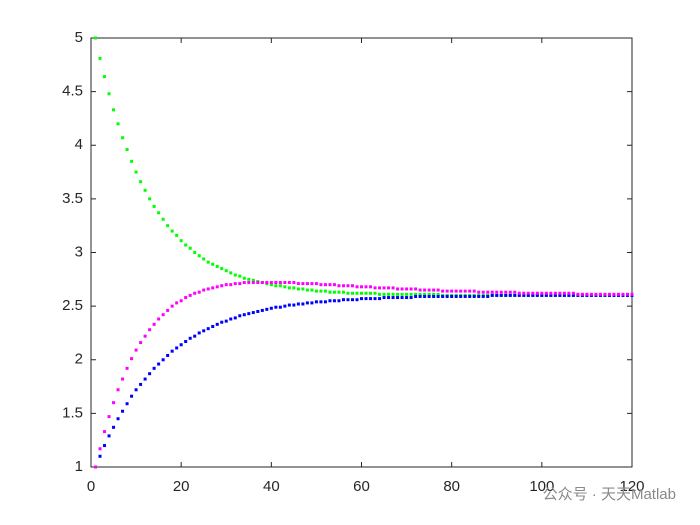 This screenshot has width=700, height=525. Describe the element at coordinates (72, 412) in the screenshot. I see `y-tick-label: 1.5` at that location.